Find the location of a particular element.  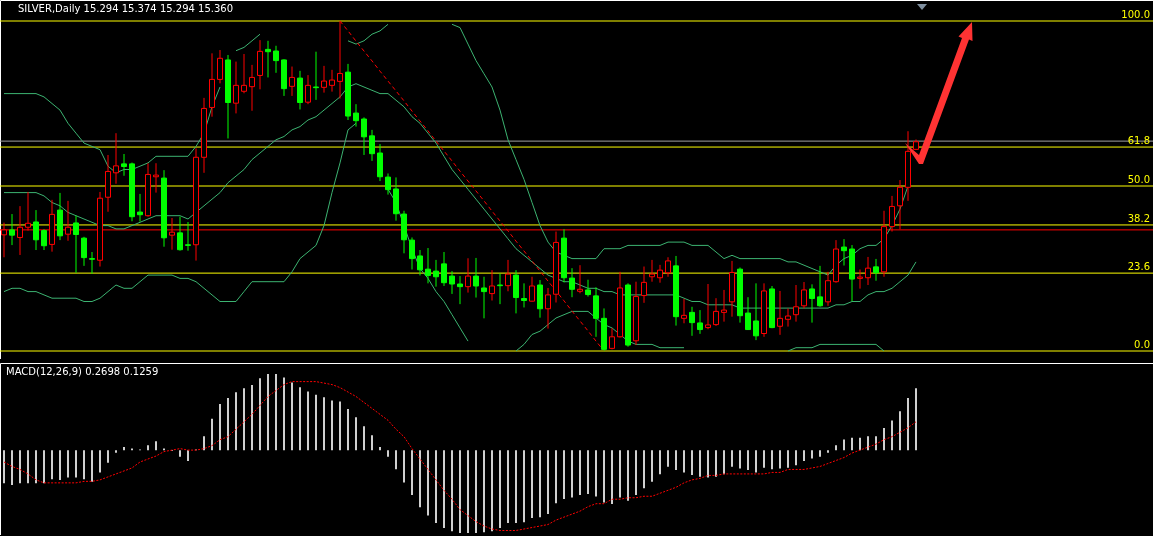

ref-line-label: 0.0 is located at coordinates (1142, 344).